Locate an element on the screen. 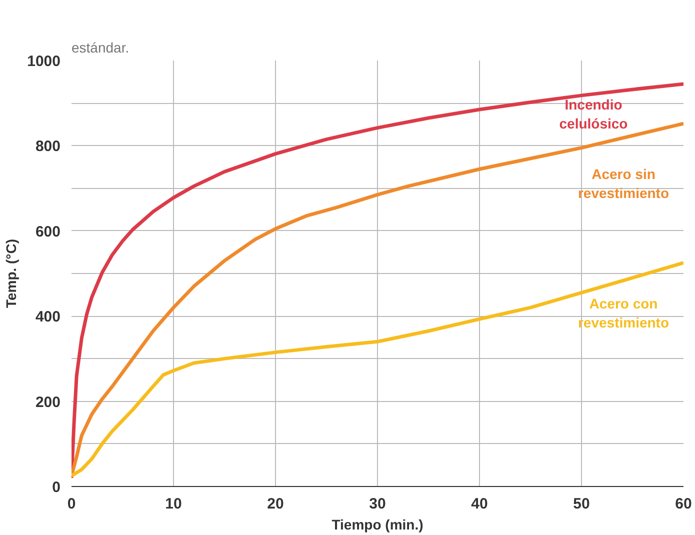  series-label: Acero sin revestimiento is located at coordinates (624, 184).